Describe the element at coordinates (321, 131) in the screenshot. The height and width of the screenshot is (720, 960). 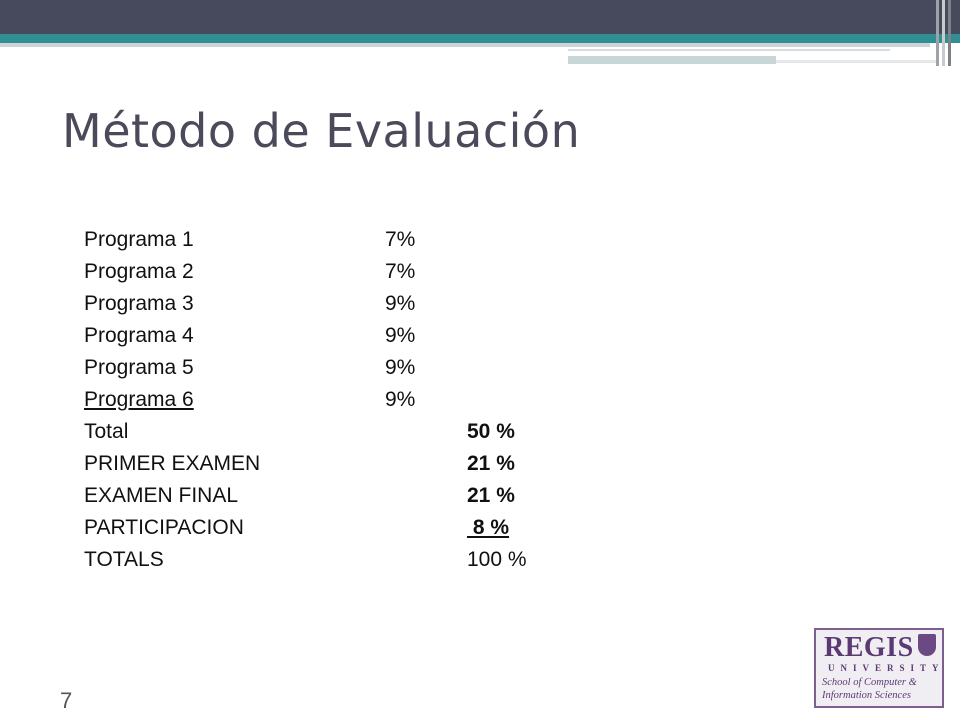
I see `slide-title: Método de Evaluación` at that location.